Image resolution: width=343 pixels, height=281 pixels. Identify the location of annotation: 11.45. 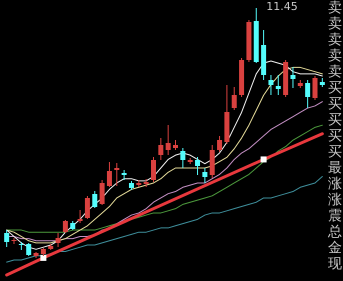
(282, 6).